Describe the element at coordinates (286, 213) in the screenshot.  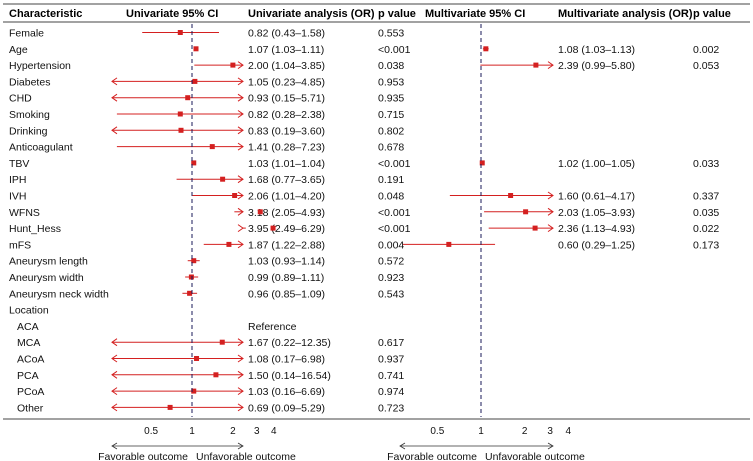
I see `univariate-or-wfns: 3.18 (2.05–4.93)` at that location.